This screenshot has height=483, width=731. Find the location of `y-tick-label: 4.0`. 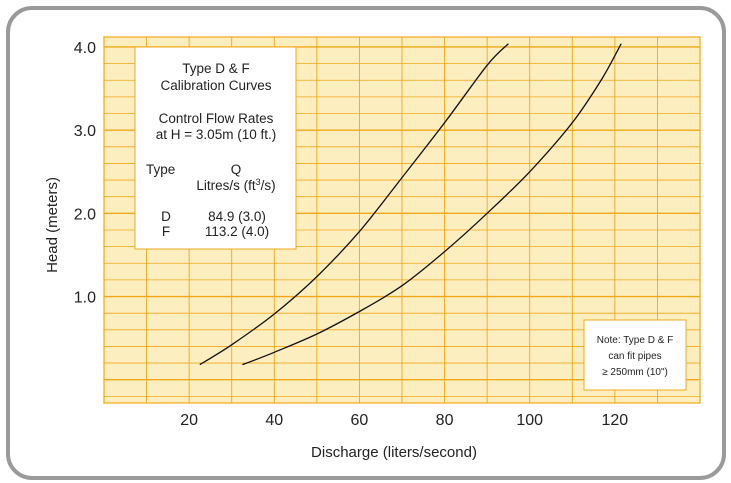

y-tick-label: 4.0 is located at coordinates (85, 48).